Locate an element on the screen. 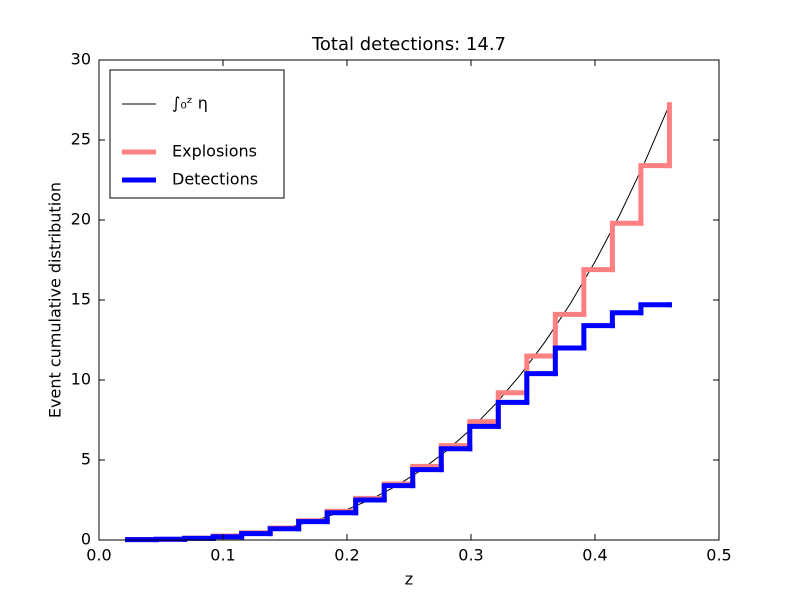 The image size is (800, 600). x-tick-label: 0.5 is located at coordinates (718, 555).